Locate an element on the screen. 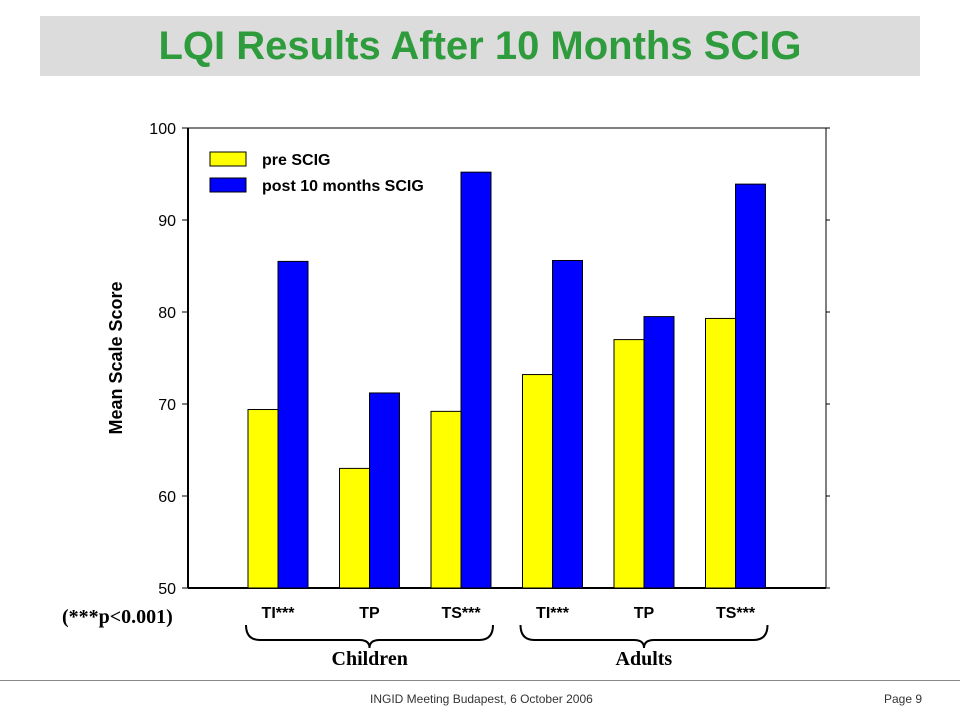  footer-text: INGID Meeting Budapest, 6 October 2006 is located at coordinates (481, 699).